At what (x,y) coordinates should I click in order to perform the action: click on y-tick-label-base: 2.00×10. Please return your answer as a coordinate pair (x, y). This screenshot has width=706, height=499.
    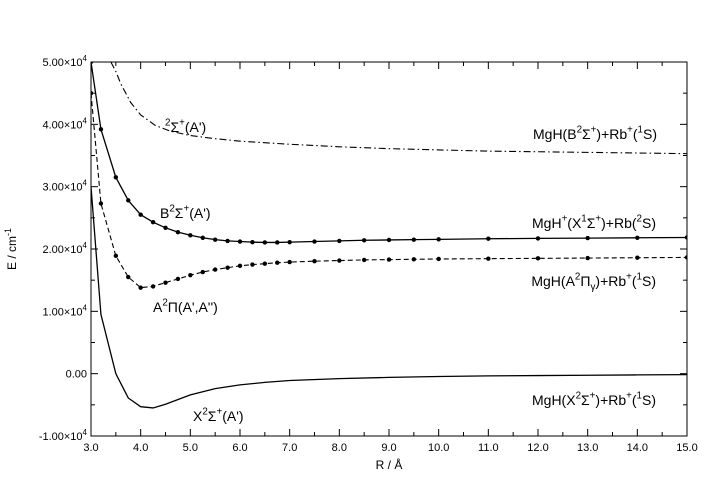
    Looking at the image, I should click on (62, 250).